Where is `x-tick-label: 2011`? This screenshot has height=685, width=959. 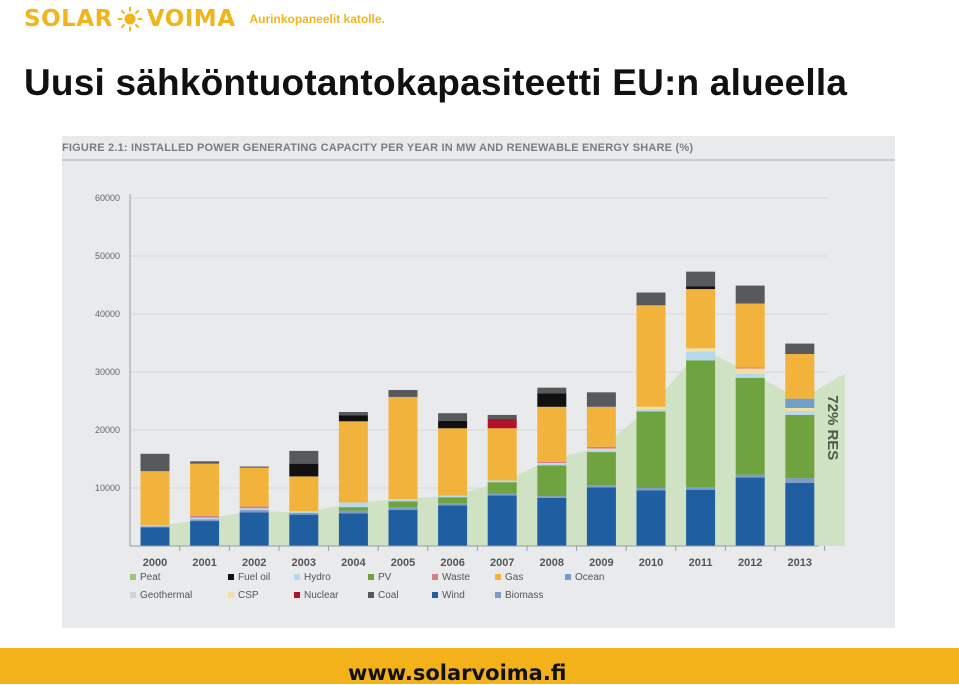 x-tick-label: 2011 is located at coordinates (701, 563).